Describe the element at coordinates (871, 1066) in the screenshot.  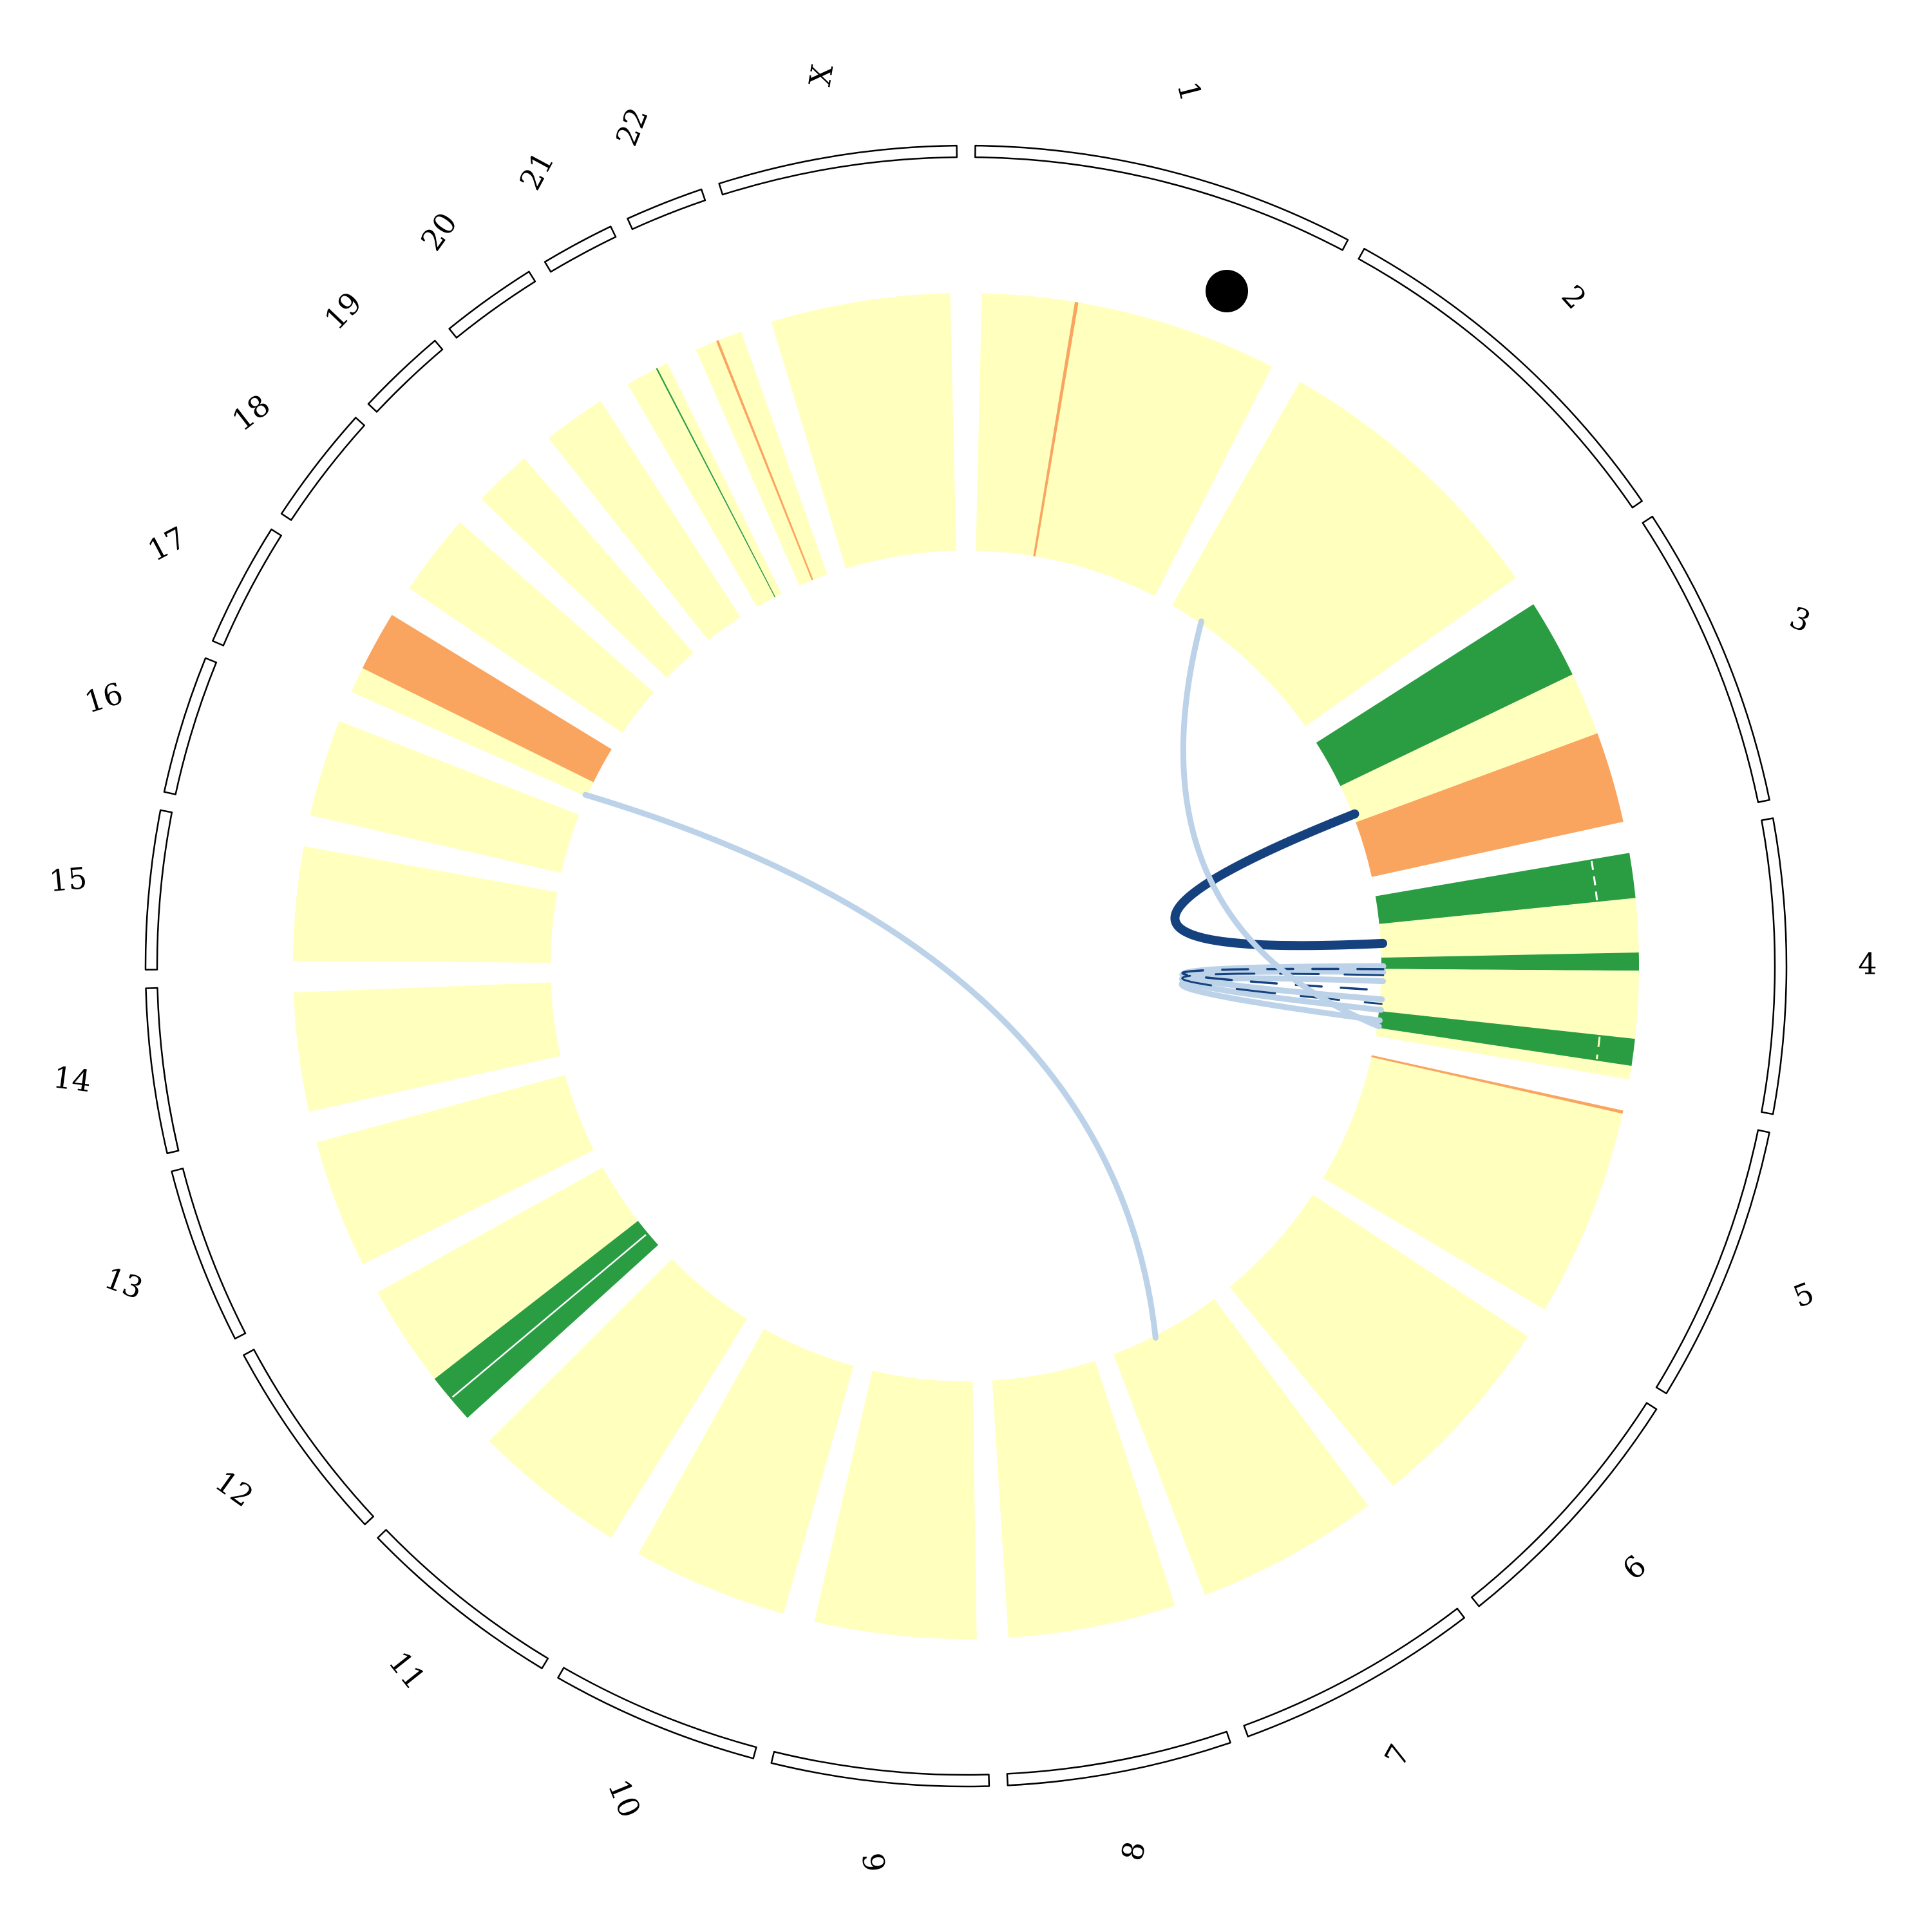
I see `link-curve-light-long-chr17-chr7` at that location.